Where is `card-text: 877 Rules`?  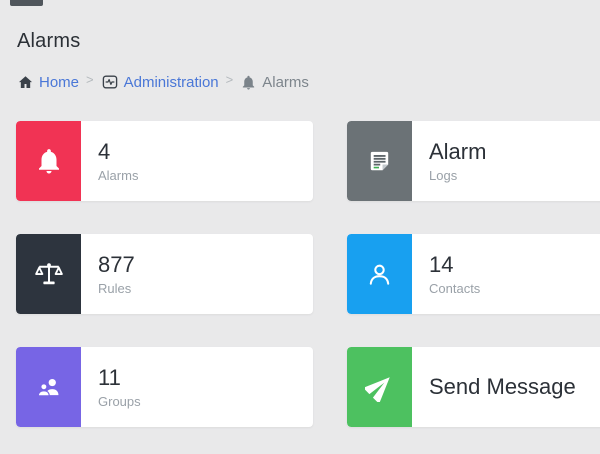 card-text: 877 Rules is located at coordinates (108, 274).